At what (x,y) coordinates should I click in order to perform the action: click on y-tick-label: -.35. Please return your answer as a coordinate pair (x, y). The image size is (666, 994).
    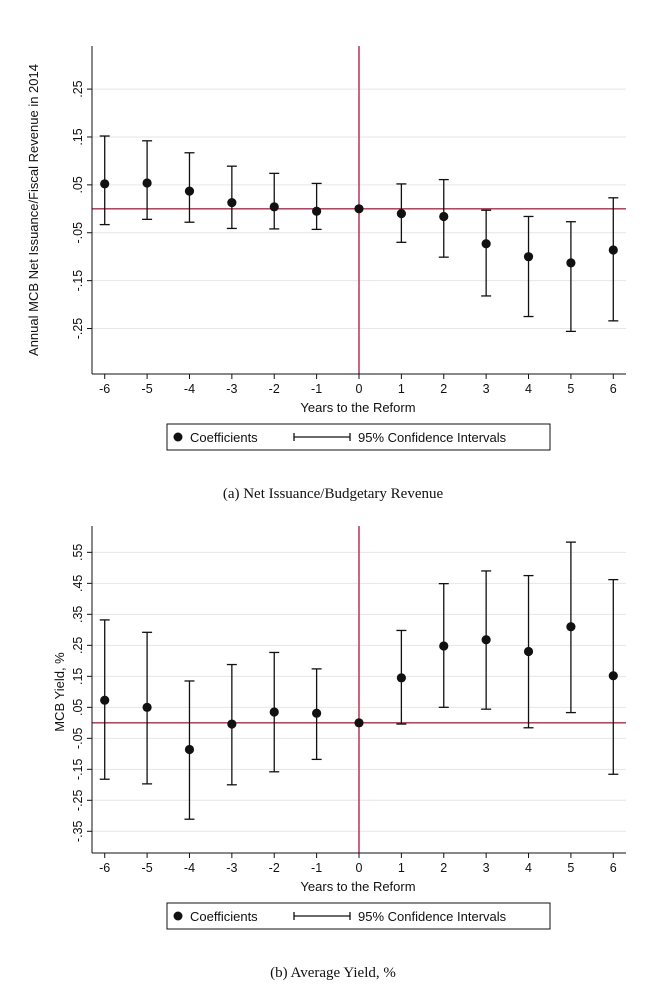
    Looking at the image, I should click on (78, 831).